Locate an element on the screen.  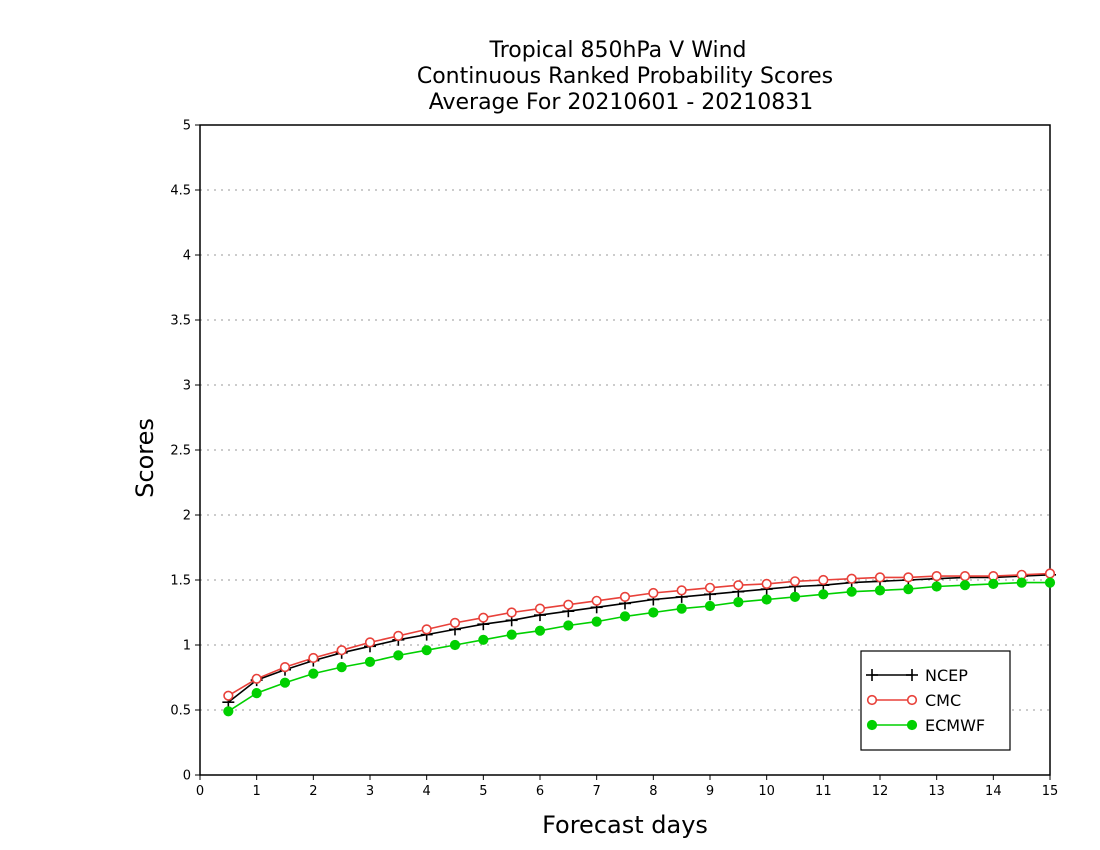
y-tick-label: 1 is located at coordinates (187, 646).